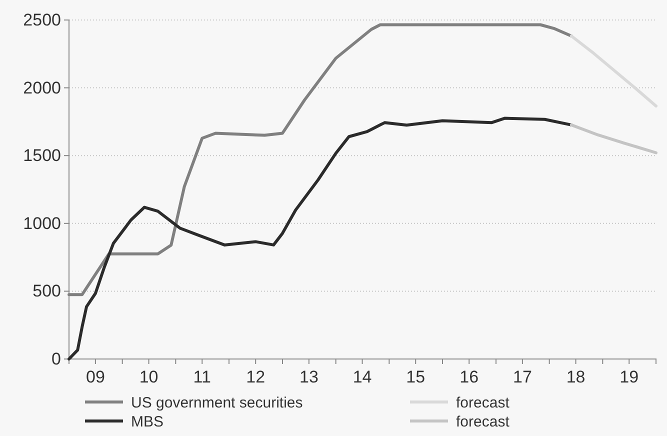 This screenshot has height=436, width=667. I want to click on line-series, so click(614, 71).